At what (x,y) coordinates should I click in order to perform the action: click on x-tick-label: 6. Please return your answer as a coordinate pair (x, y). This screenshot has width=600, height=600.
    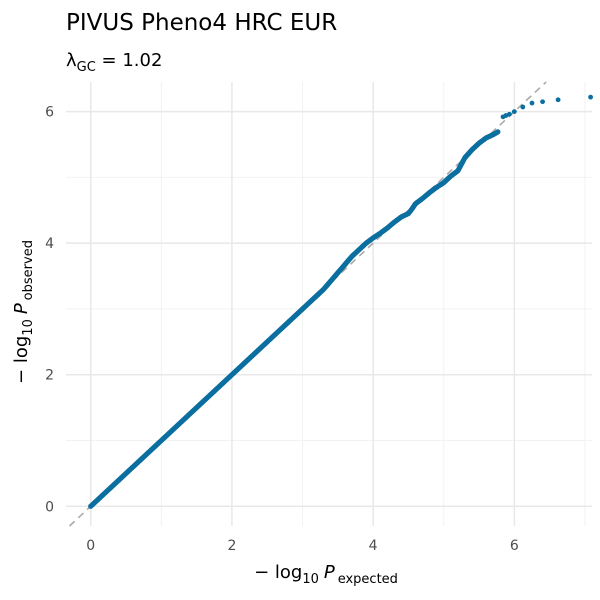
    Looking at the image, I should click on (514, 546).